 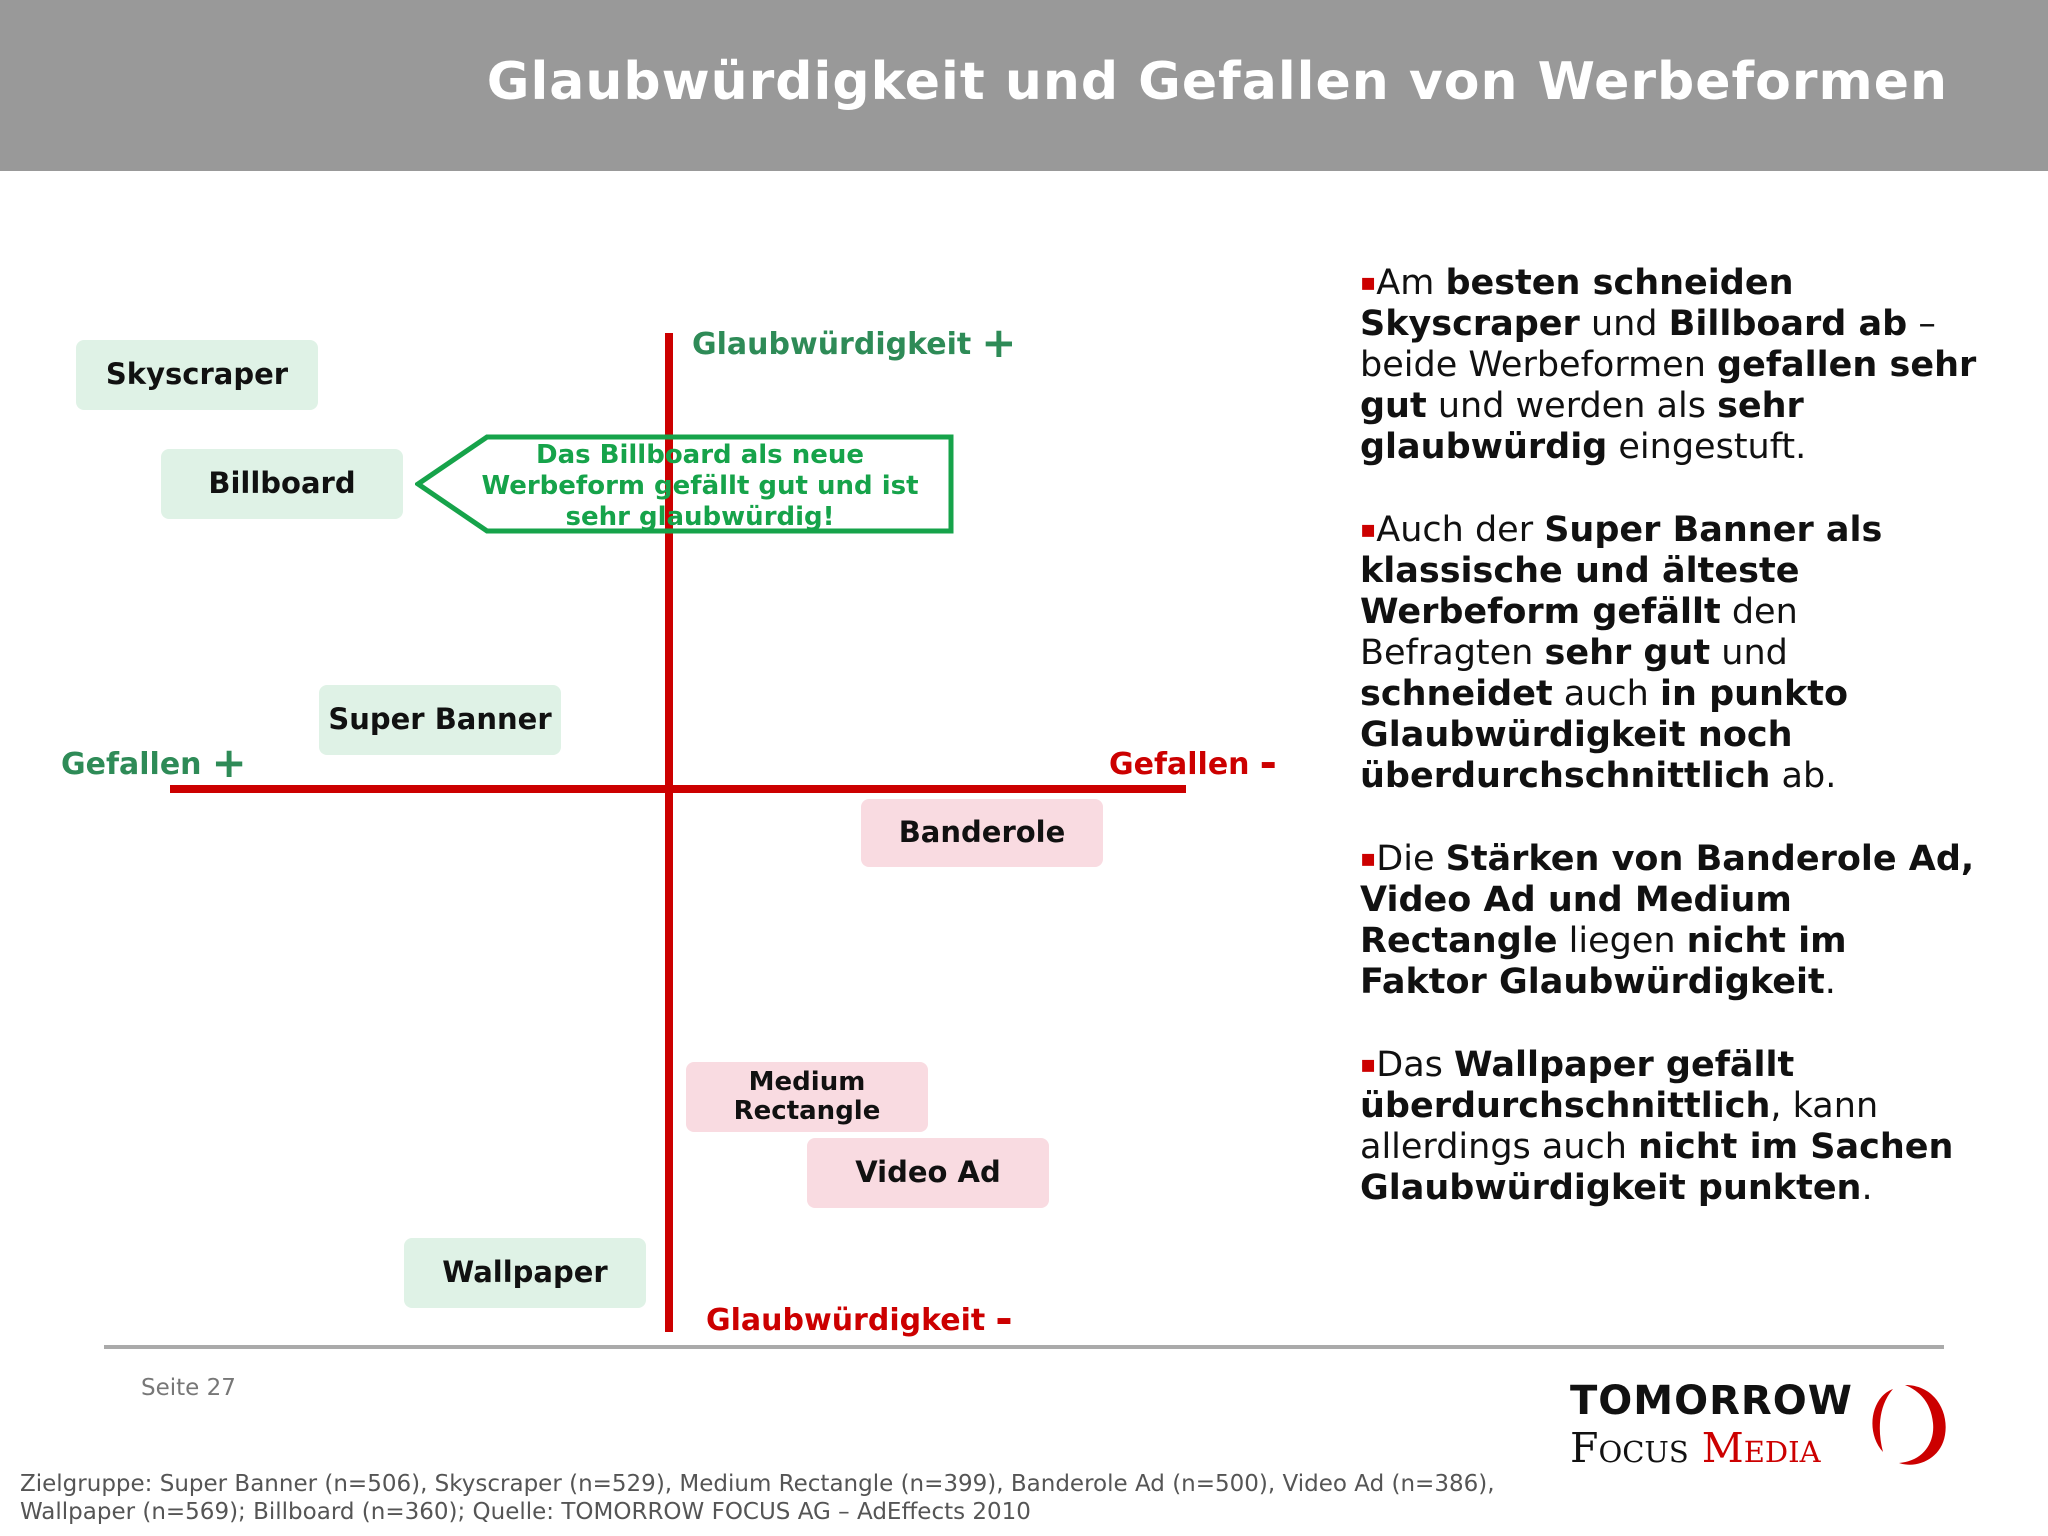 What do you see at coordinates (1415, 1065) in the screenshot?
I see `bullet-text: Das` at bounding box center [1415, 1065].